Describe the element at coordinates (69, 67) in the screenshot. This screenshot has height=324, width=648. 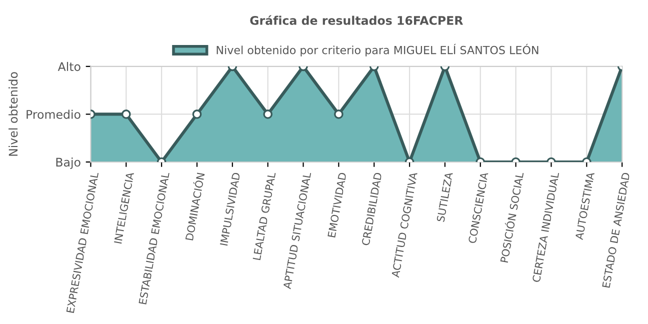
I see `category-label: Alto` at that location.